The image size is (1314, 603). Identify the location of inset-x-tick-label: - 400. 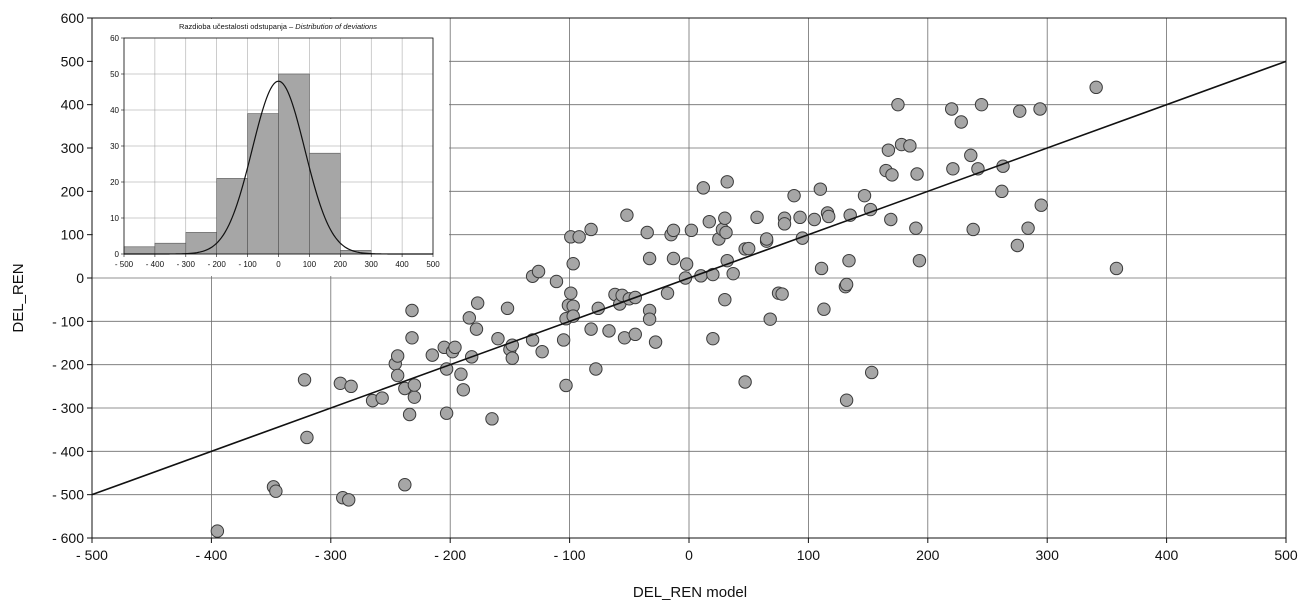
(155, 264).